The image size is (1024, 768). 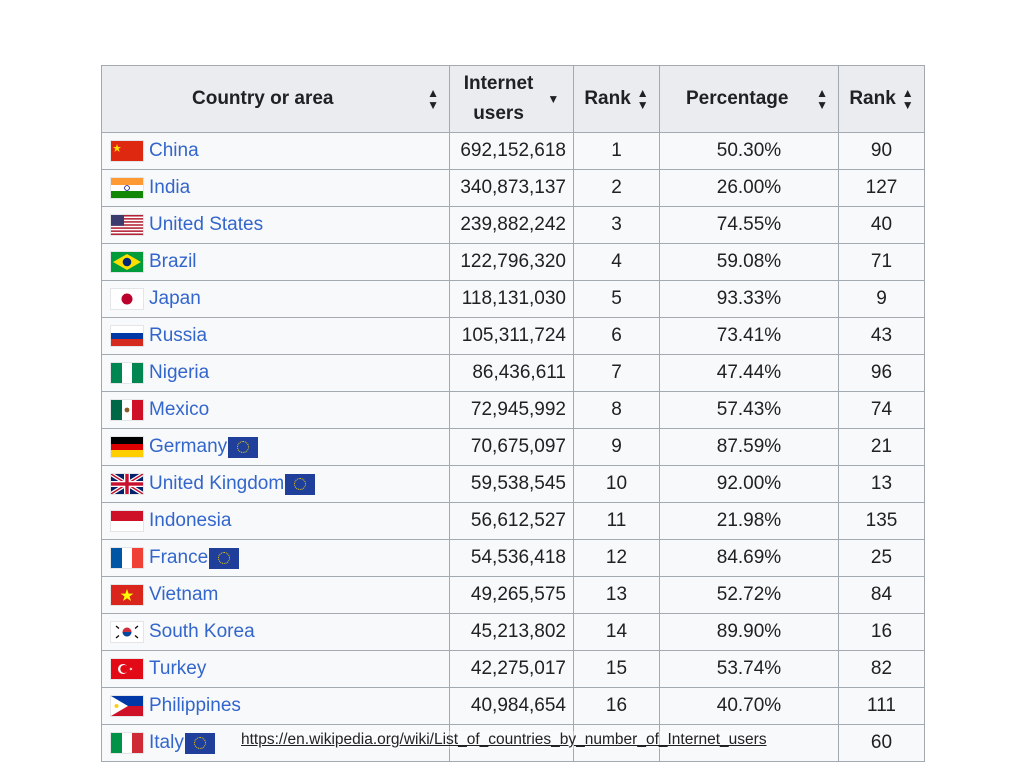 I want to click on percentage-cell: 74.55%, so click(x=749, y=225).